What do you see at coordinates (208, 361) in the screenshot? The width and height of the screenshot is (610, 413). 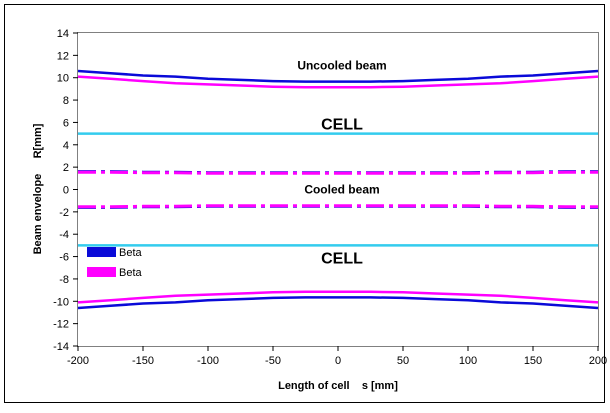 I see `x-tick-label: -100` at bounding box center [208, 361].